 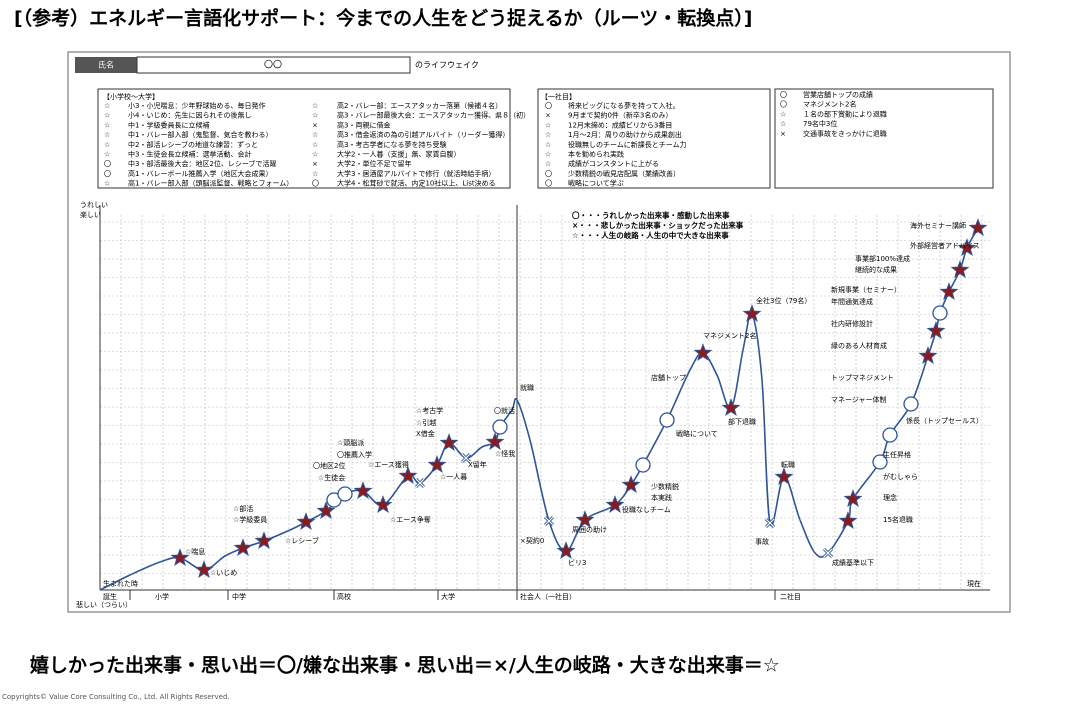 What do you see at coordinates (651, 215) in the screenshot?
I see `legend-entry: 〇・・・うれしかった出来事・感動した出来事` at bounding box center [651, 215].